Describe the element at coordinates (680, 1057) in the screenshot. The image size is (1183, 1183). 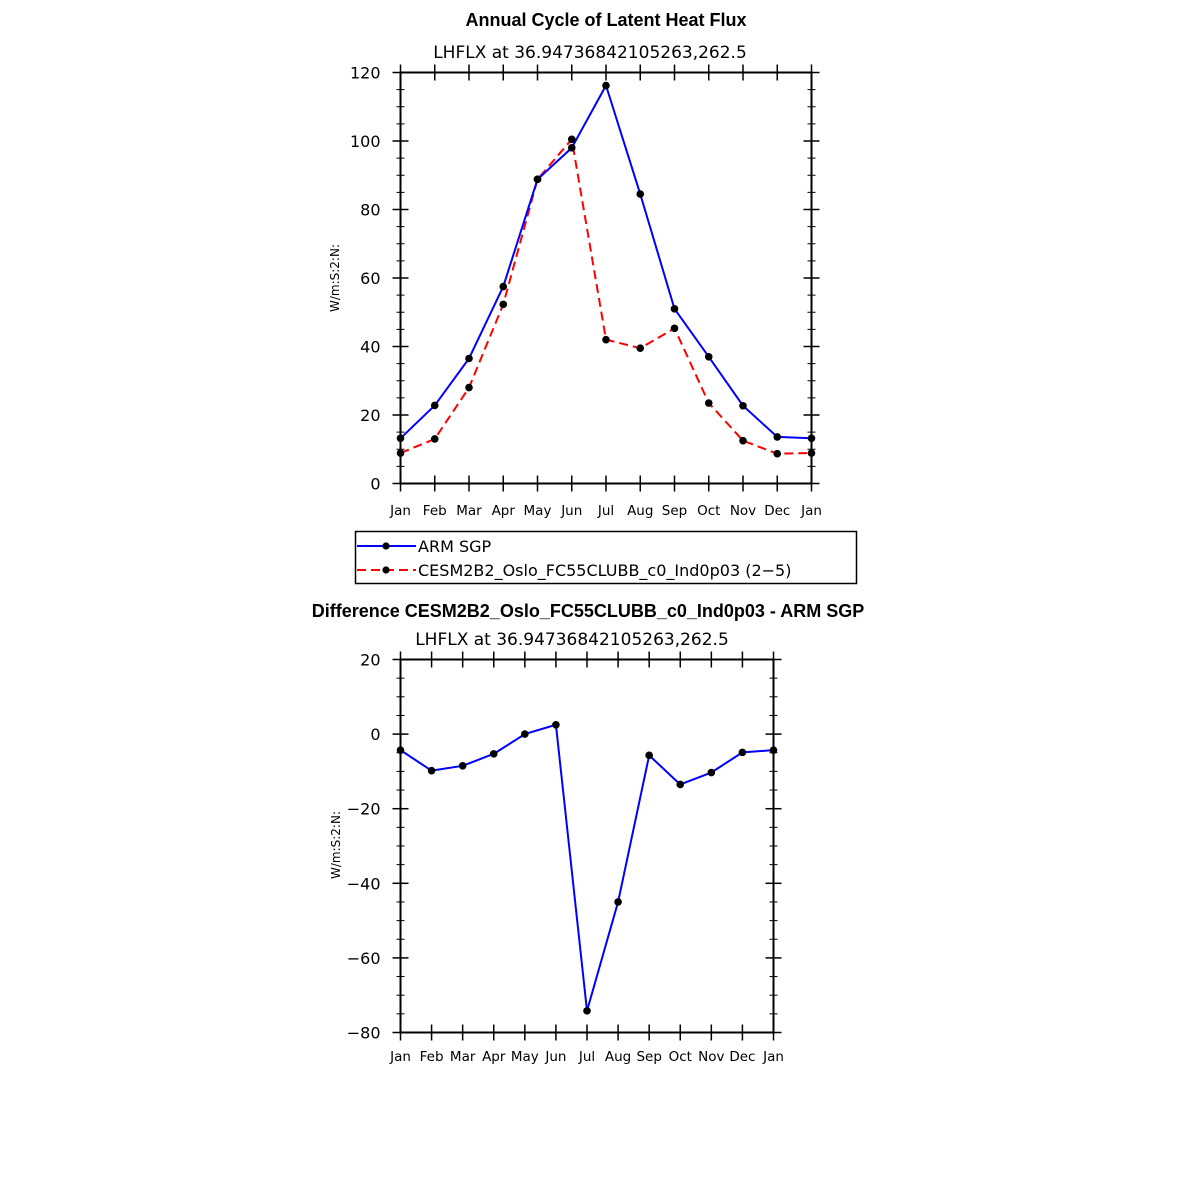
I see `chart2-xtick-label: Oct` at that location.